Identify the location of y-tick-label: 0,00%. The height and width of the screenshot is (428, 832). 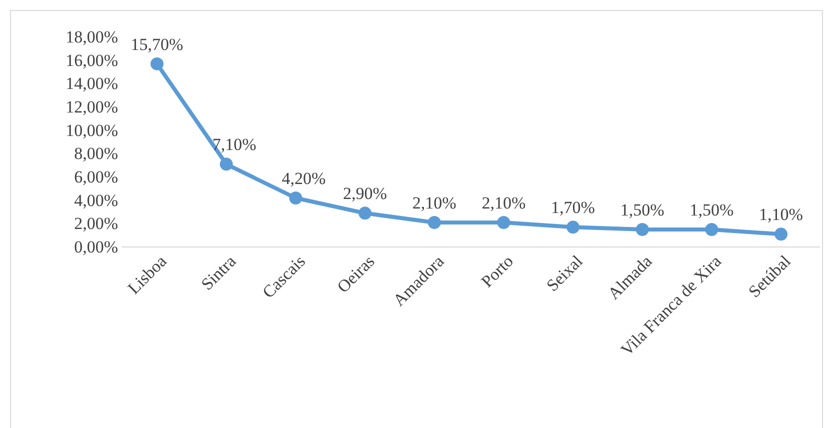
(96, 246).